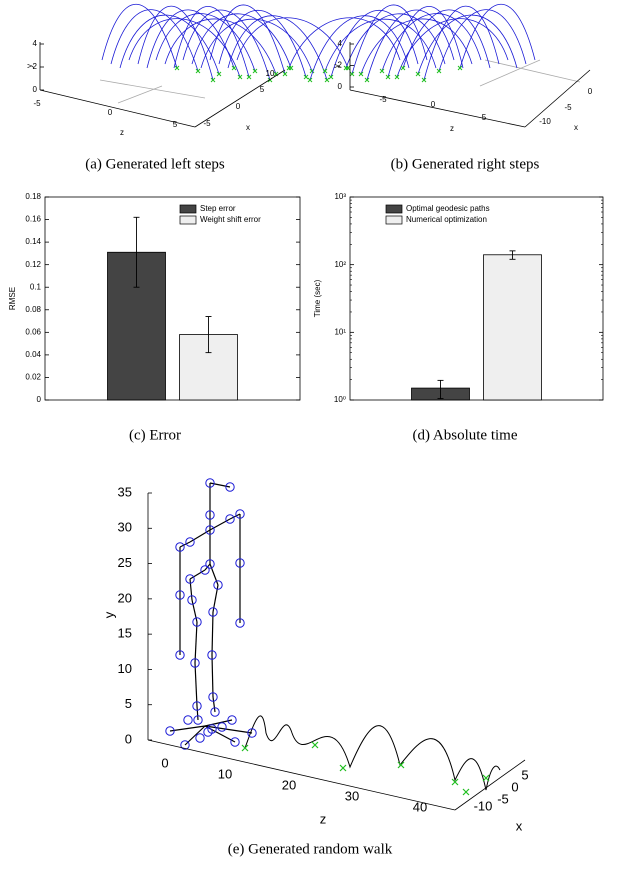 The height and width of the screenshot is (871, 621). I want to click on y-tick-label: 0.14, so click(33, 241).